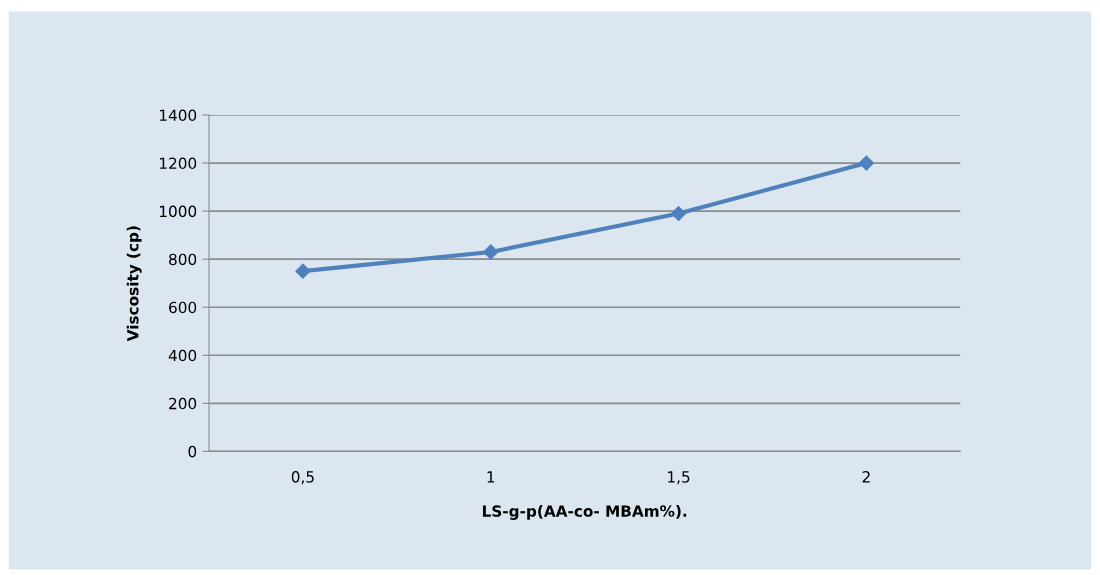 This screenshot has width=1100, height=575. Describe the element at coordinates (178, 211) in the screenshot. I see `y-tick-label: 1000` at that location.